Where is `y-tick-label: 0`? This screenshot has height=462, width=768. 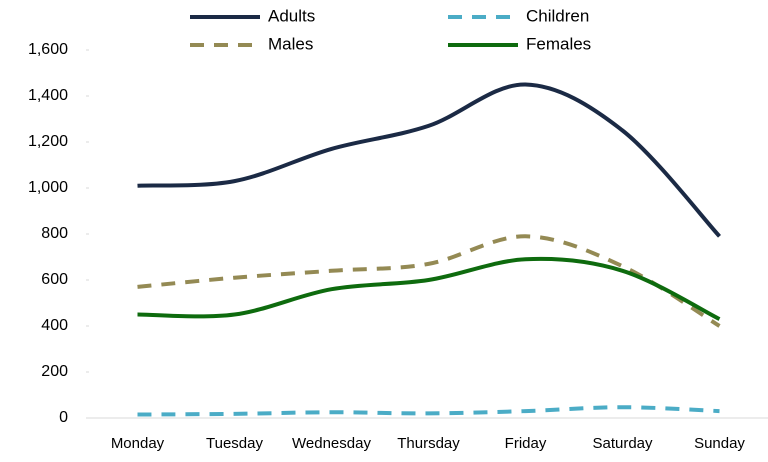 y-tick-label: 0 is located at coordinates (63, 417).